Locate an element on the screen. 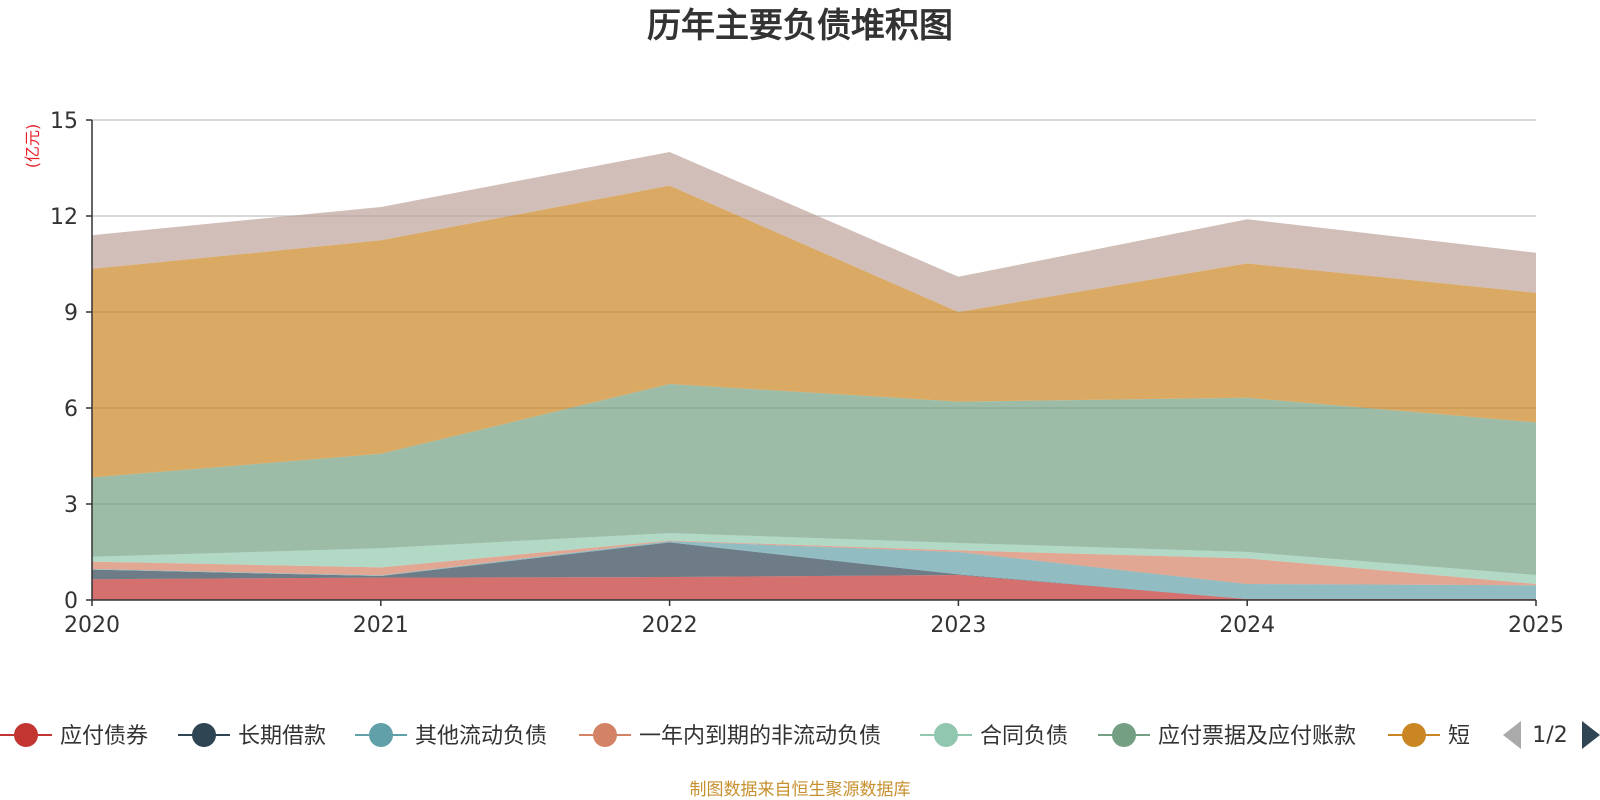 Image resolution: width=1600 pixels, height=800 pixels. y-tick-label: 15 is located at coordinates (64, 121).